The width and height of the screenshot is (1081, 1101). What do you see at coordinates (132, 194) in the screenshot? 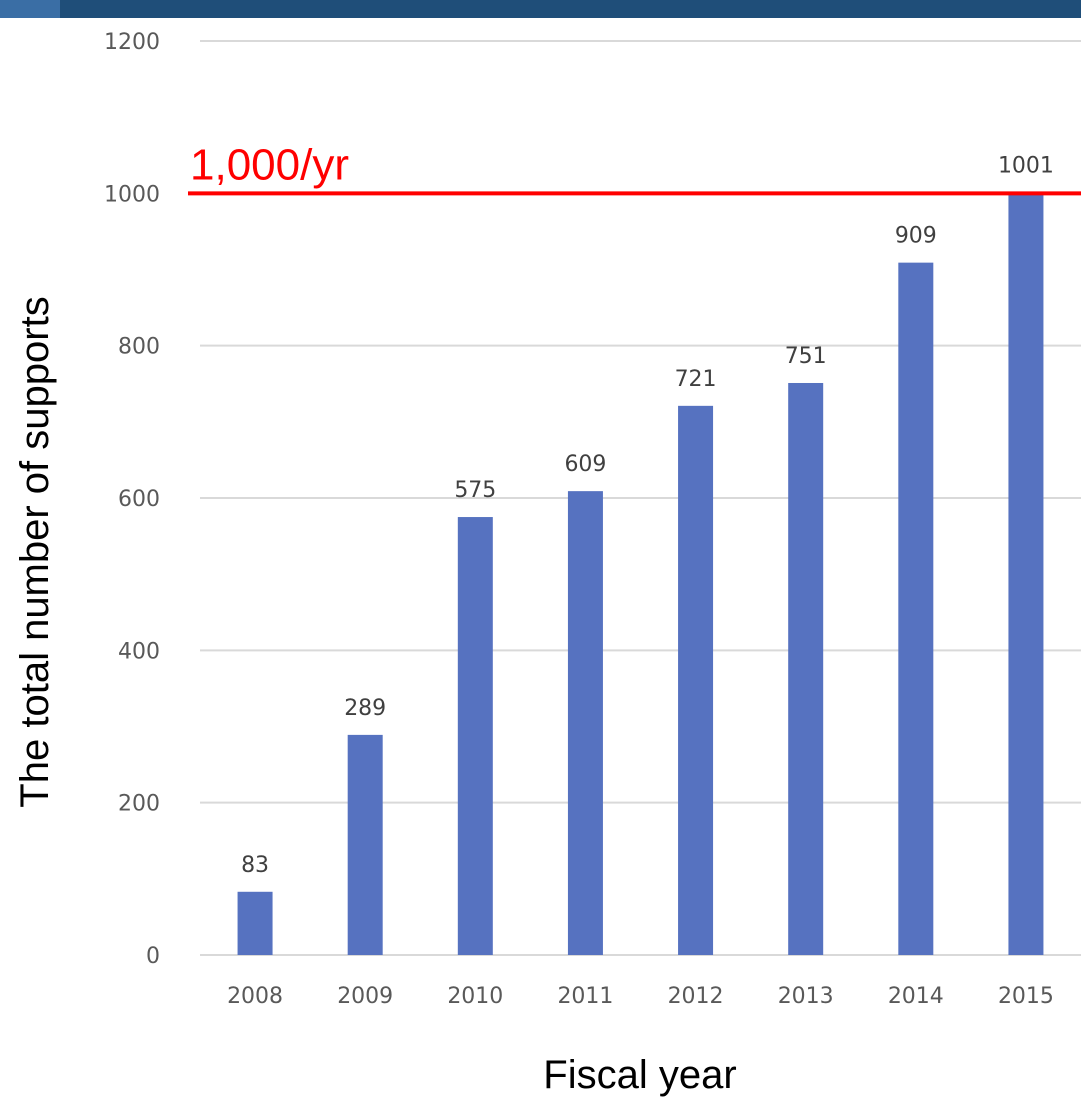
I see `y-tick-label: 1000` at bounding box center [132, 194].